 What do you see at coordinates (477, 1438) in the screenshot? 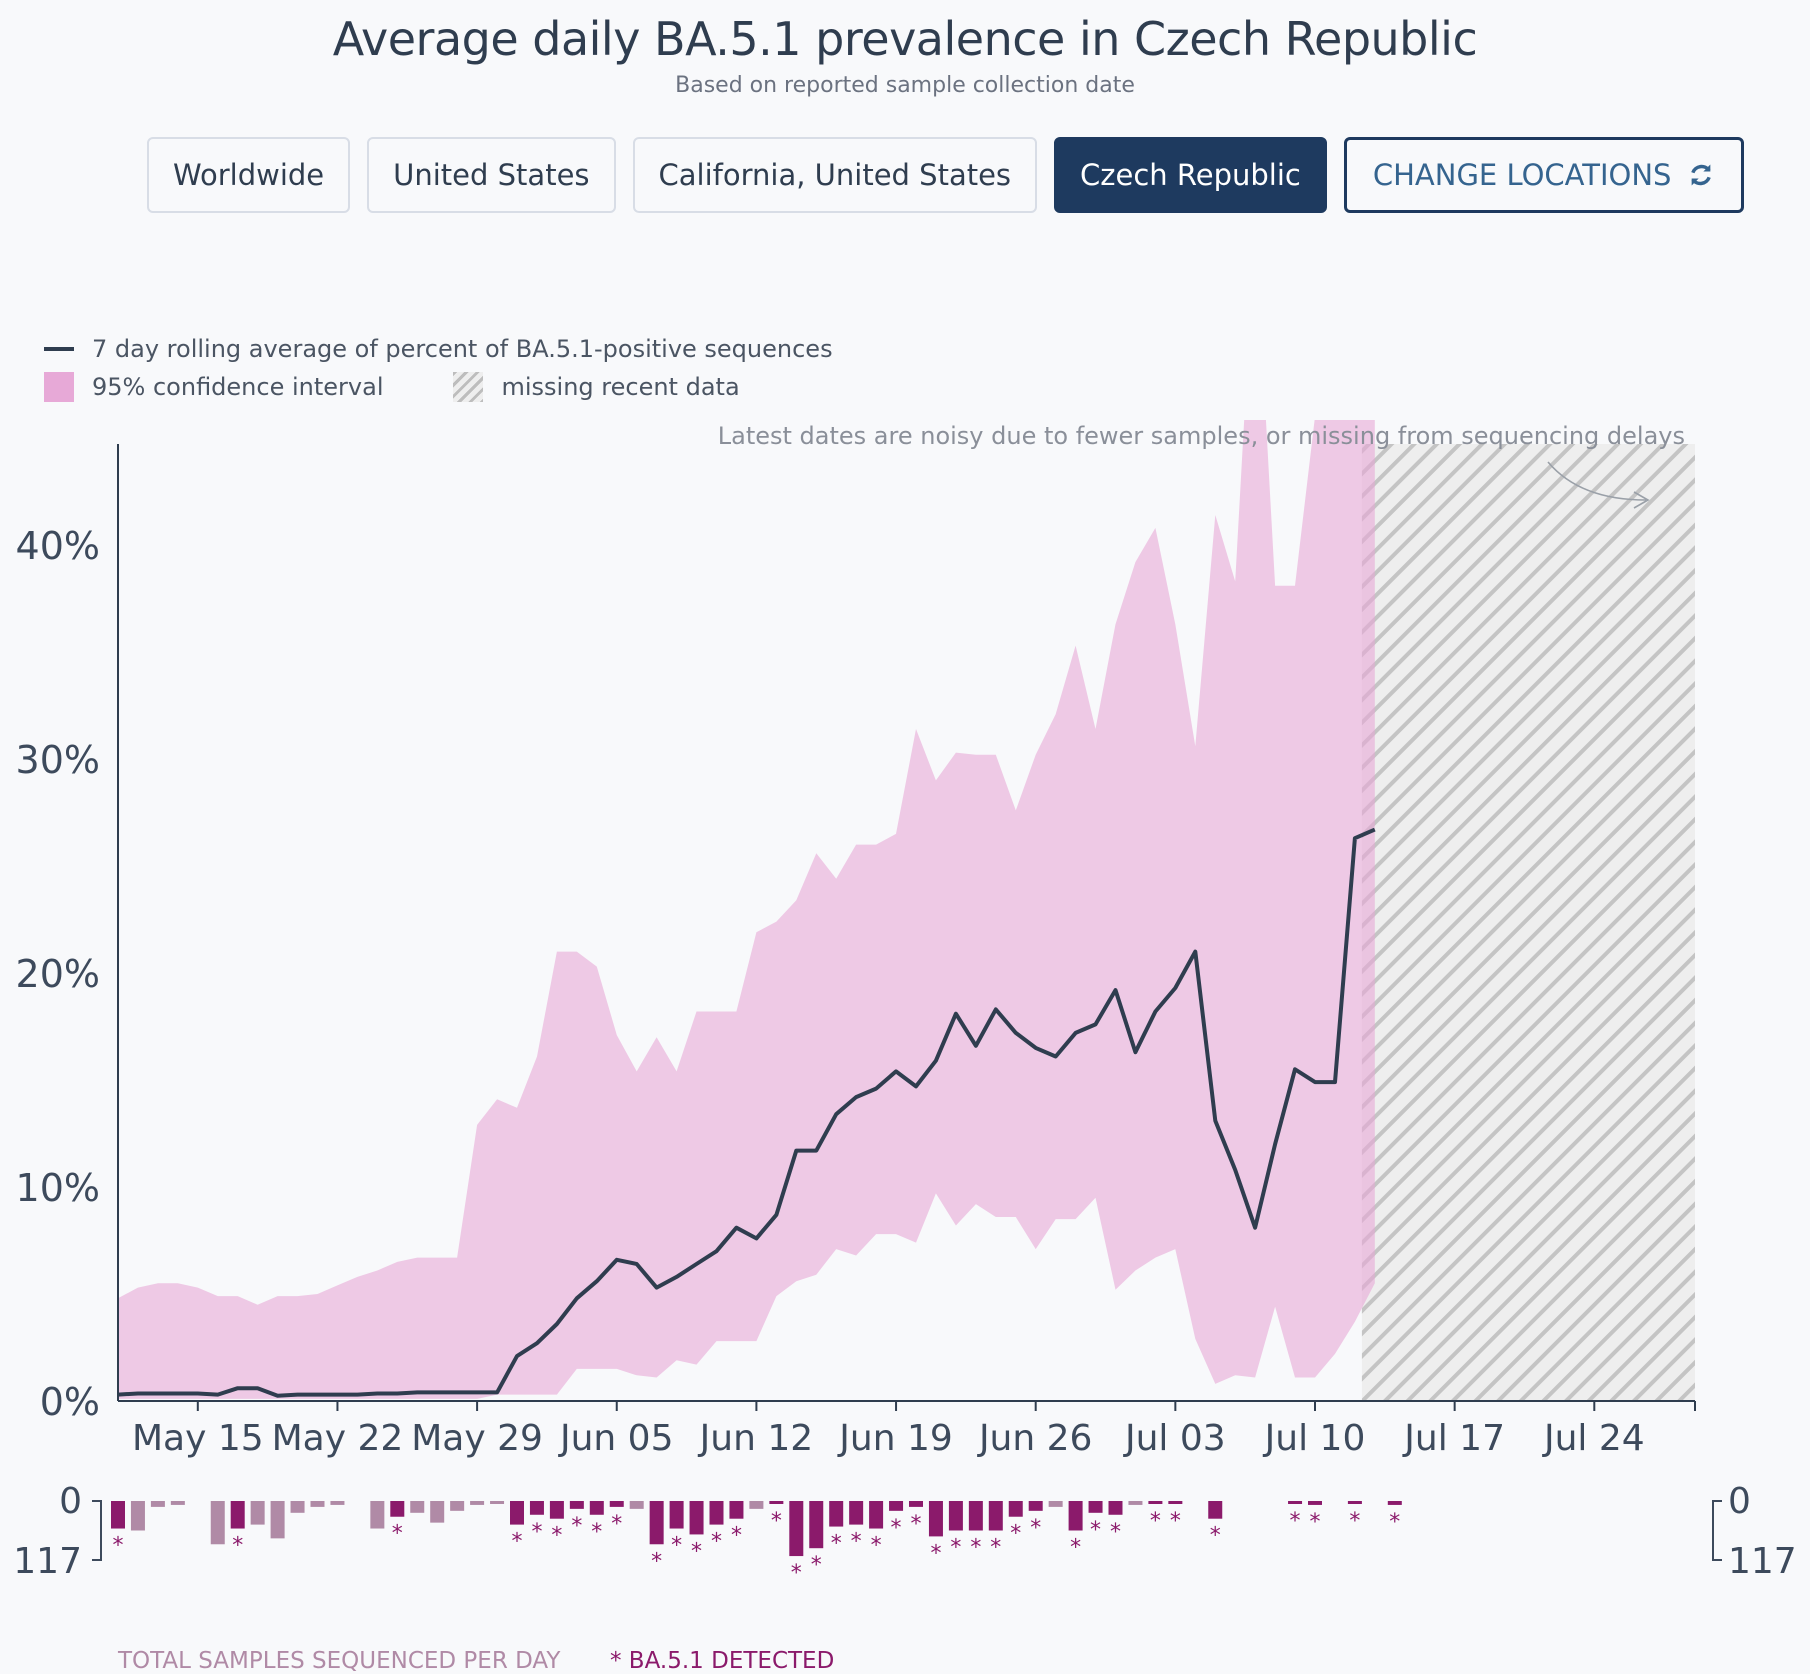
I see `x-tick-label: May 29` at bounding box center [477, 1438].